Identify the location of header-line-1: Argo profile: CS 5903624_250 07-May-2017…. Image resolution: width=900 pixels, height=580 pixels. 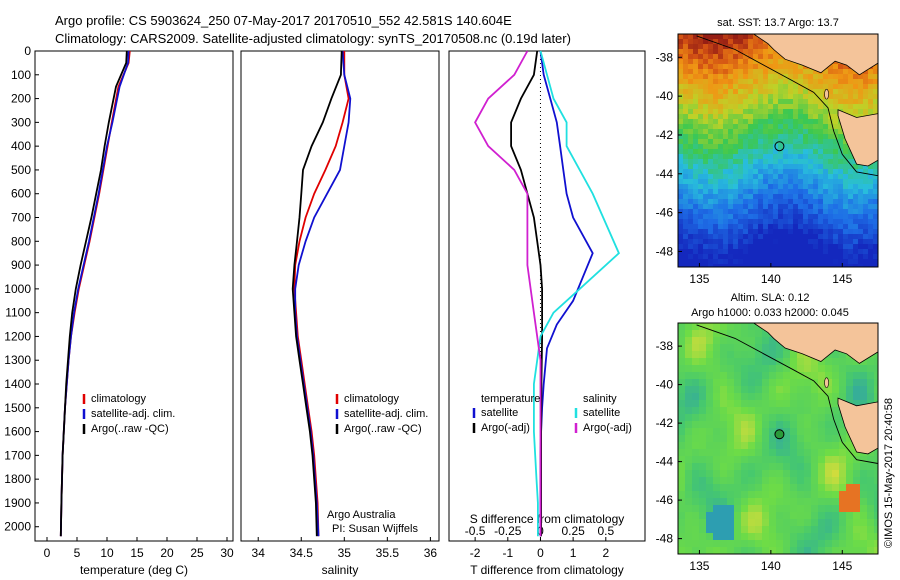
(283, 20).